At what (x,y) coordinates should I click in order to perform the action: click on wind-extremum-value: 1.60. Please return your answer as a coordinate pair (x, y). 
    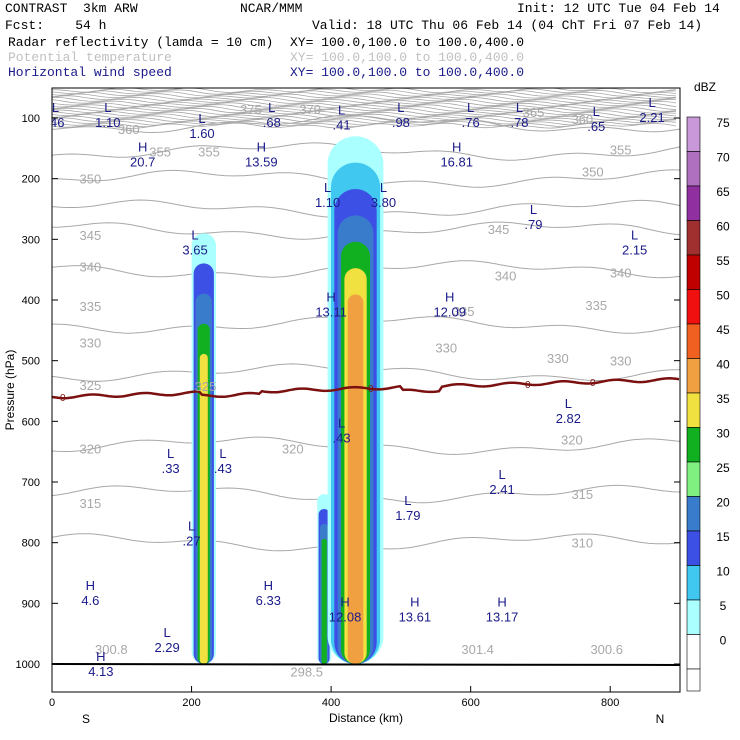
    Looking at the image, I should click on (201, 133).